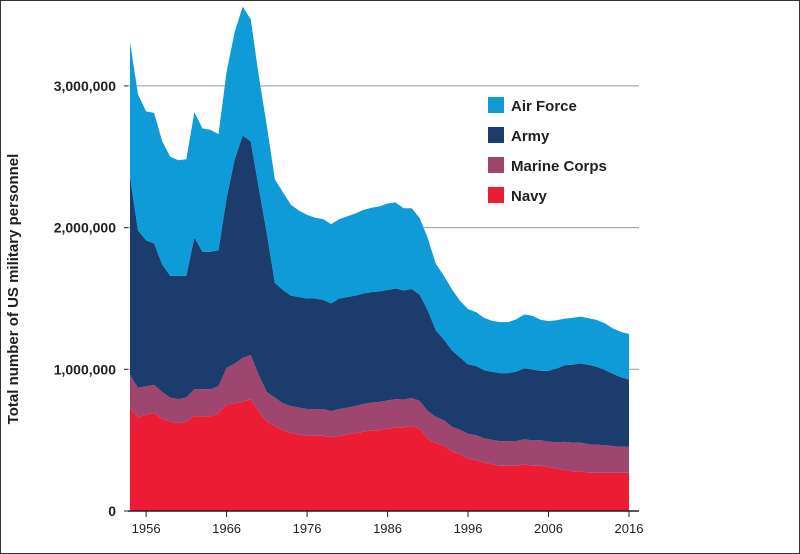  What do you see at coordinates (559, 166) in the screenshot?
I see `legend-label-marine-corps: Marine Corps` at bounding box center [559, 166].